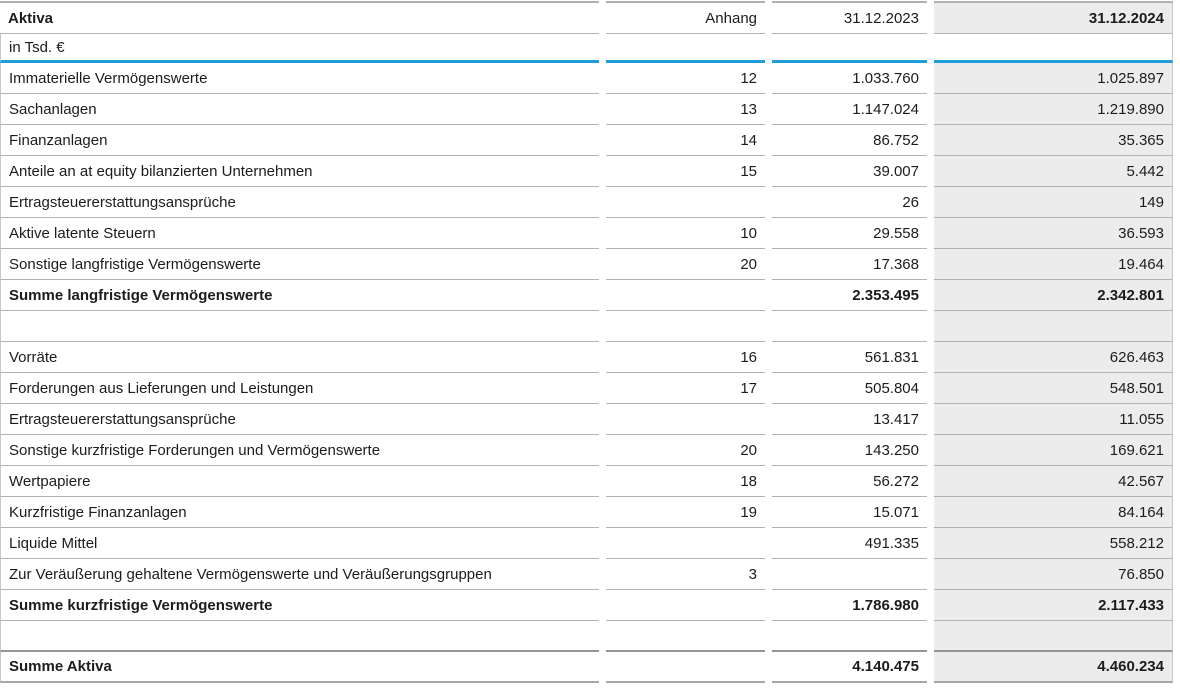 The width and height of the screenshot is (1180, 690). I want to click on prev-year-cell, so click(849, 574).